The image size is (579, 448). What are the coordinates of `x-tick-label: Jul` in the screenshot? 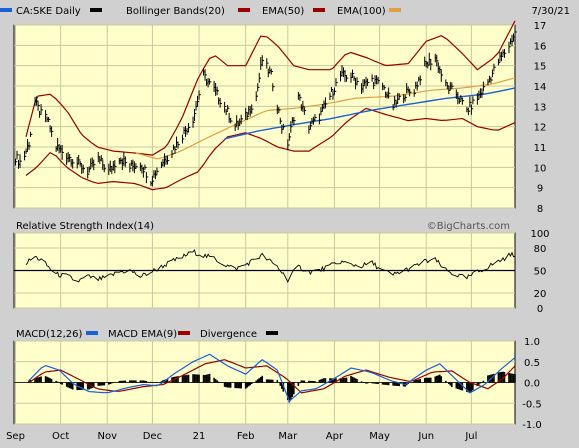 It's located at (470, 436).